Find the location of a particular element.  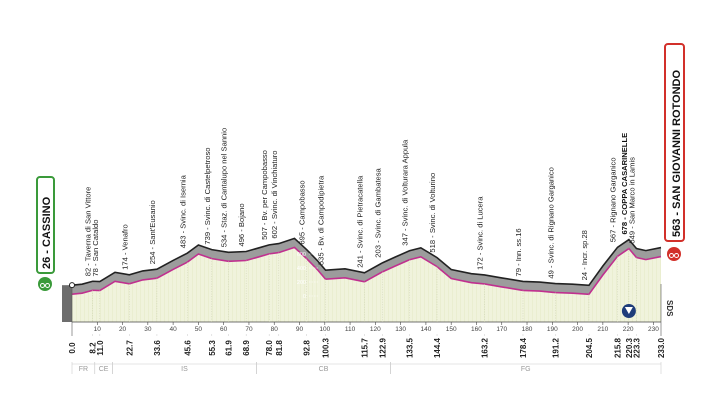

waypoint-label: 483 - Svinc. di Isernia is located at coordinates (182, 211).